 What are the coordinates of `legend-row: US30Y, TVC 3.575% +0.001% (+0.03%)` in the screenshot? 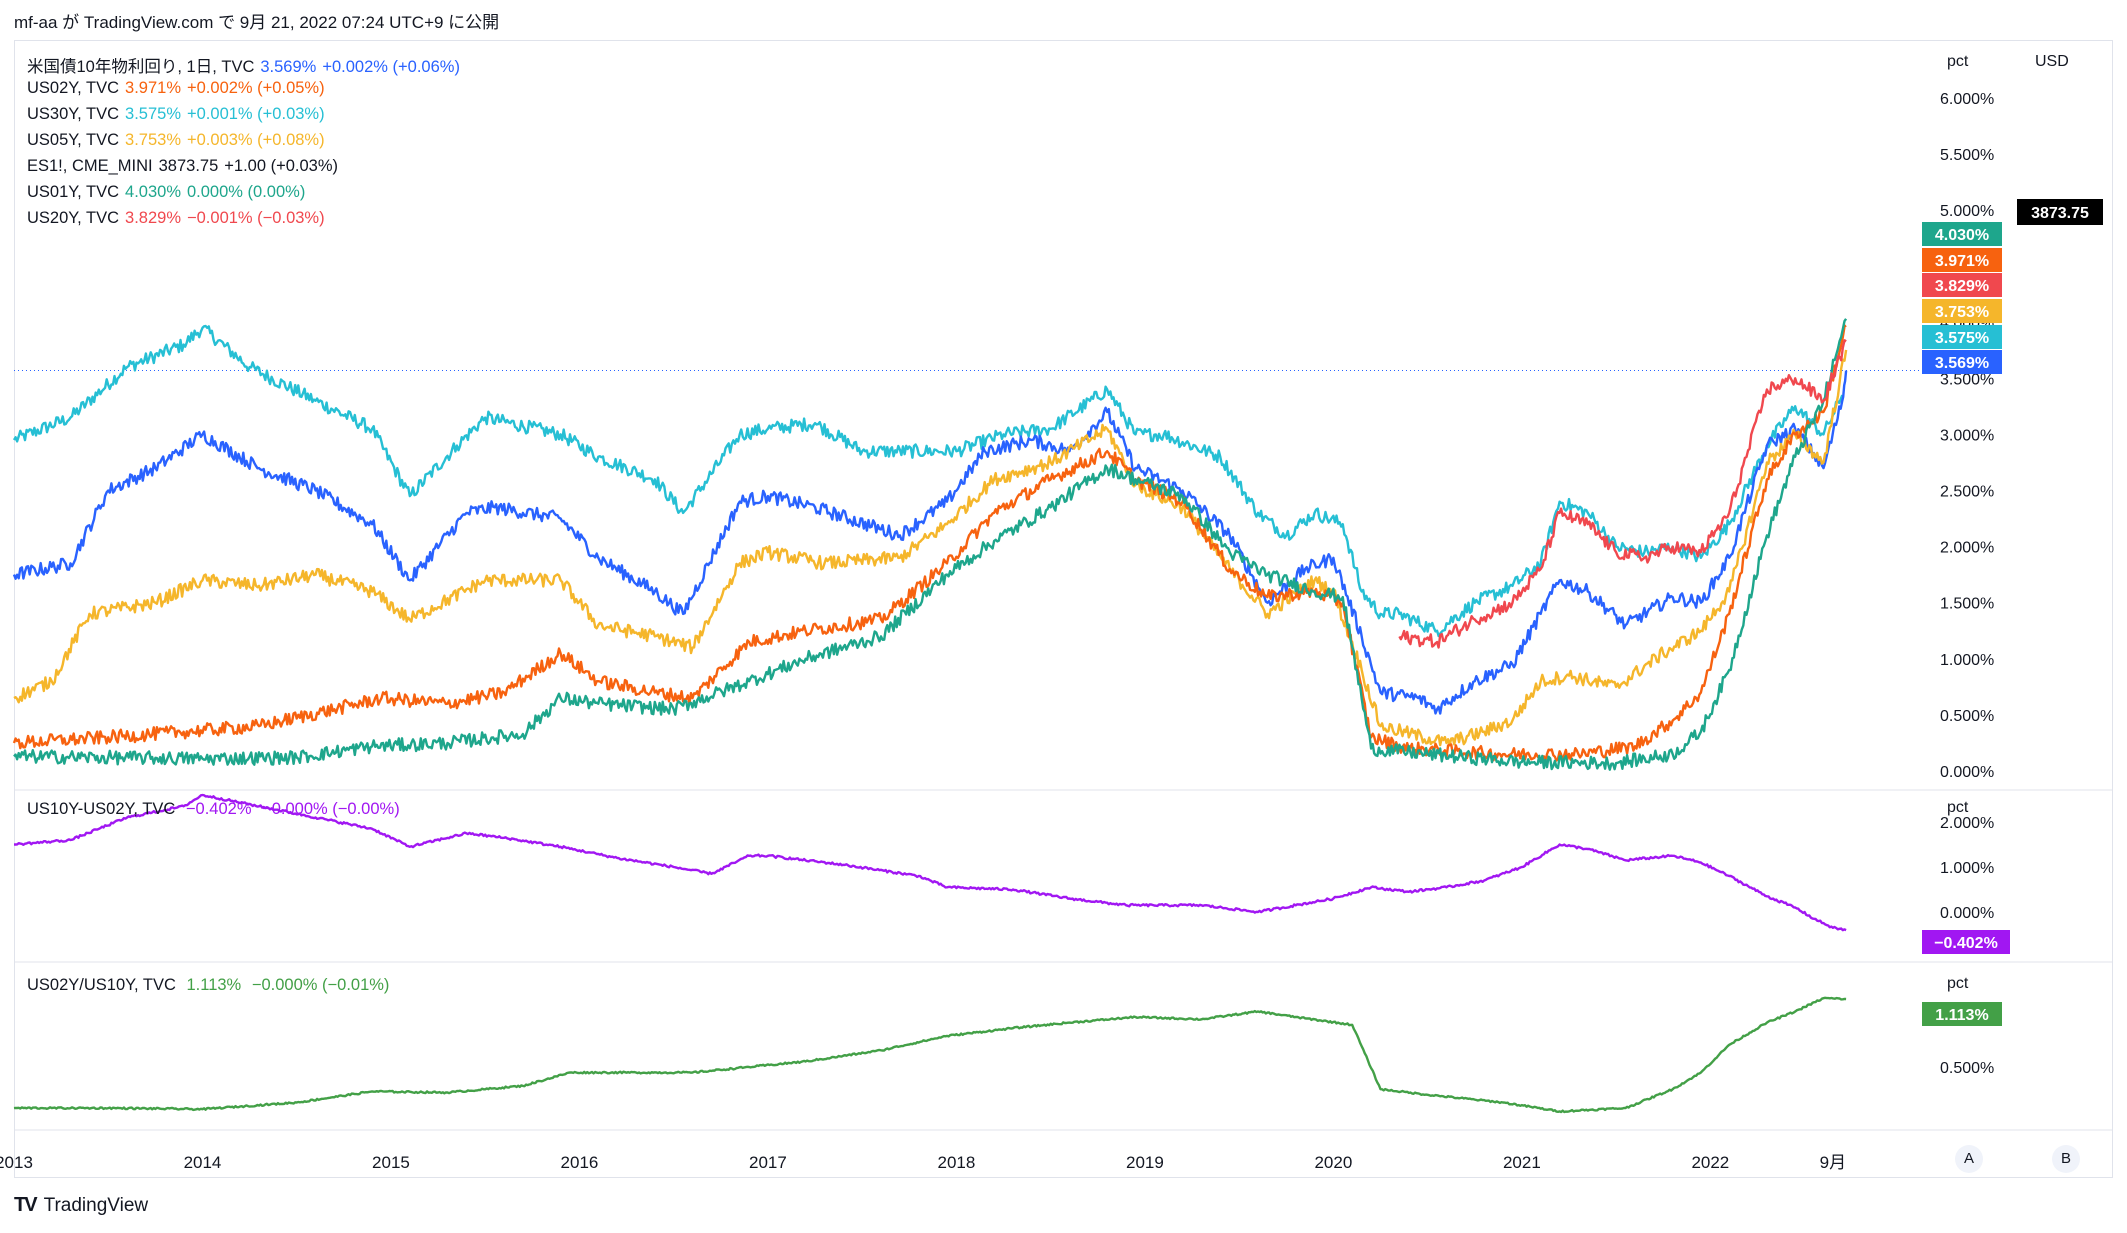 It's located at (179, 114).